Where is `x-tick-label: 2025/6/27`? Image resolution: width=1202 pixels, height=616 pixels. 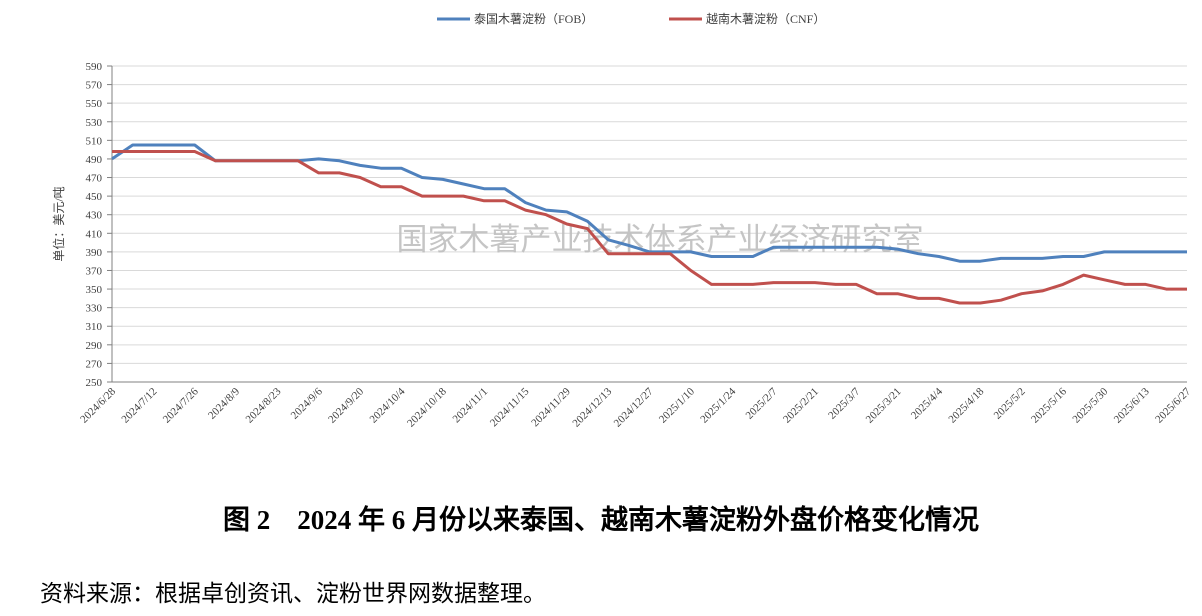 x-tick-label: 2025/6/27 is located at coordinates (1173, 405).